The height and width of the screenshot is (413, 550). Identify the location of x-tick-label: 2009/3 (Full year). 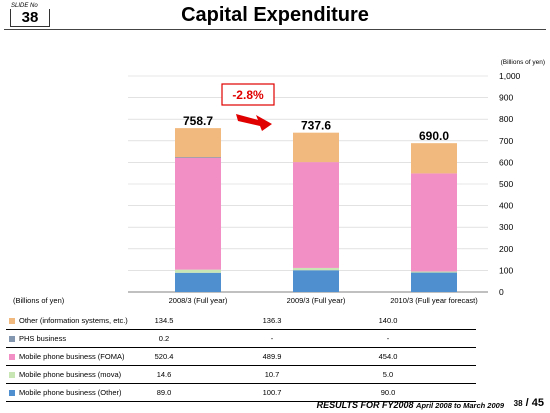
(316, 300).